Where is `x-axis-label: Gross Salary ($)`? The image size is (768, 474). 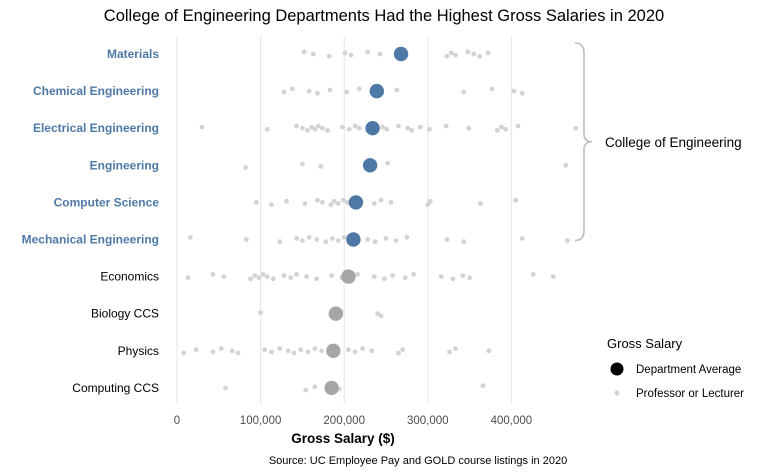
x-axis-label: Gross Salary ($) is located at coordinates (343, 438).